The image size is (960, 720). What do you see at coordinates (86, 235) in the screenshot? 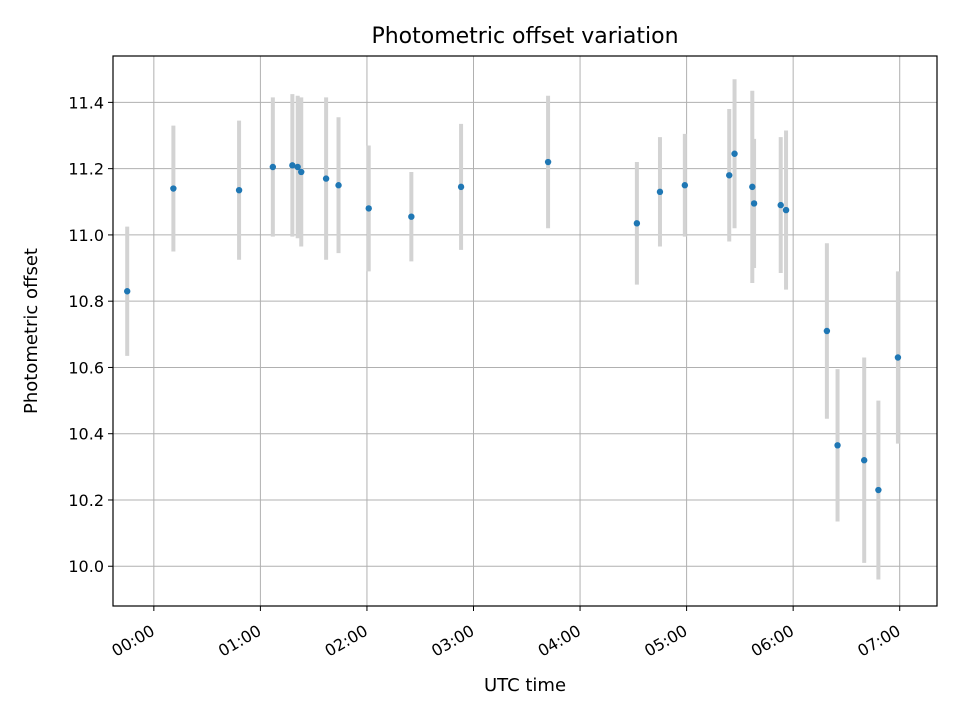
I see `y-tick-label: 11.0` at bounding box center [86, 235].